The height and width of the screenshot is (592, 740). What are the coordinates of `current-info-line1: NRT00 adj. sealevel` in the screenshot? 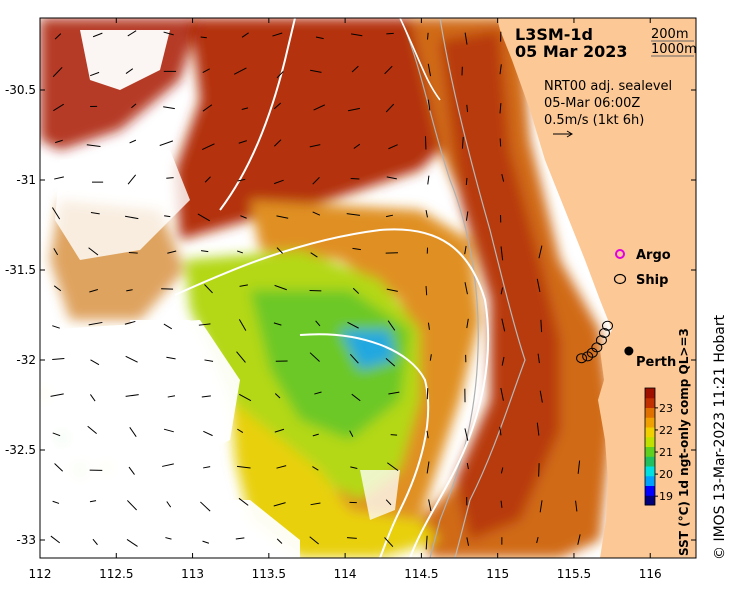 It's located at (608, 86).